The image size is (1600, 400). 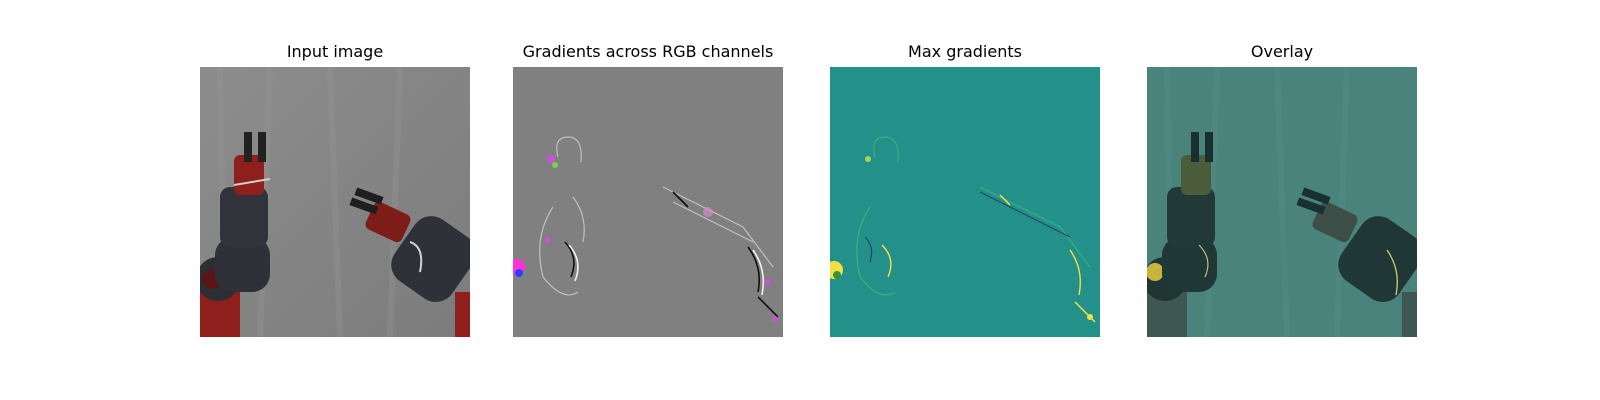 I want to click on rgb-gradient-map, so click(x=648, y=202).